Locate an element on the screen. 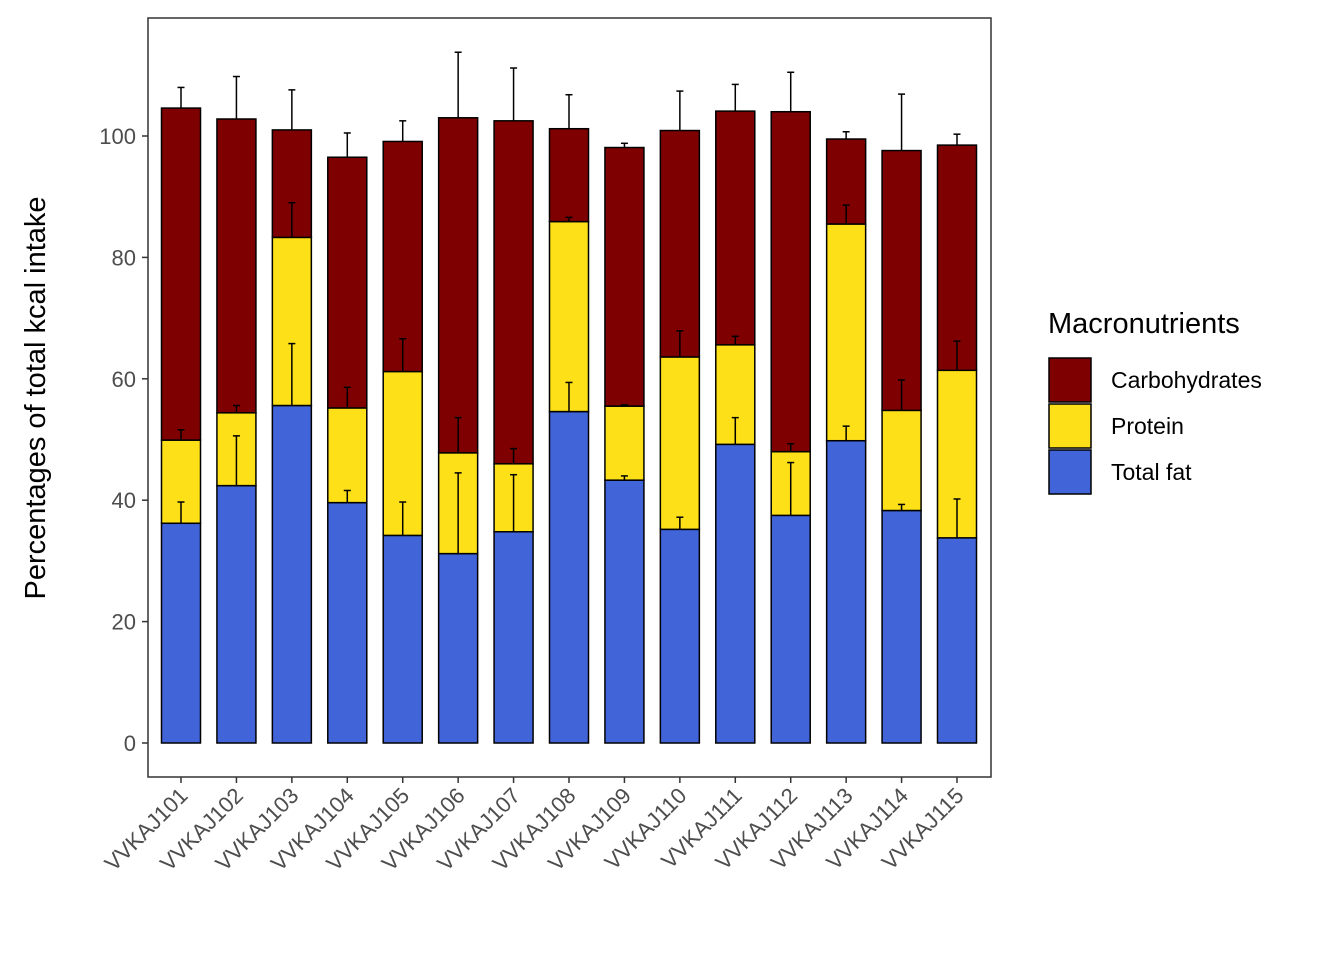  error-bar-carbohydrates-vvkaj107 is located at coordinates (514, 94).